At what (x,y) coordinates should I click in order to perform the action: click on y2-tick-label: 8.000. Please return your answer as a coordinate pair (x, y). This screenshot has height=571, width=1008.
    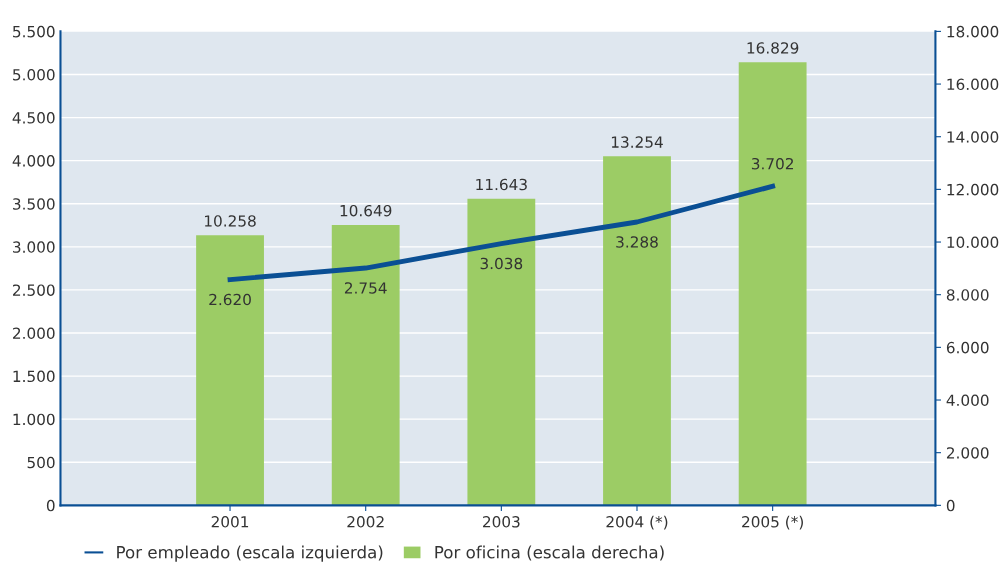
    Looking at the image, I should click on (967, 295).